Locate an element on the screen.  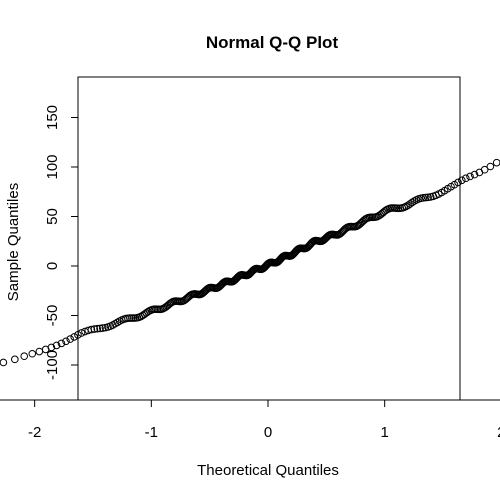
y-tick-label: -100 is located at coordinates (52, 365).